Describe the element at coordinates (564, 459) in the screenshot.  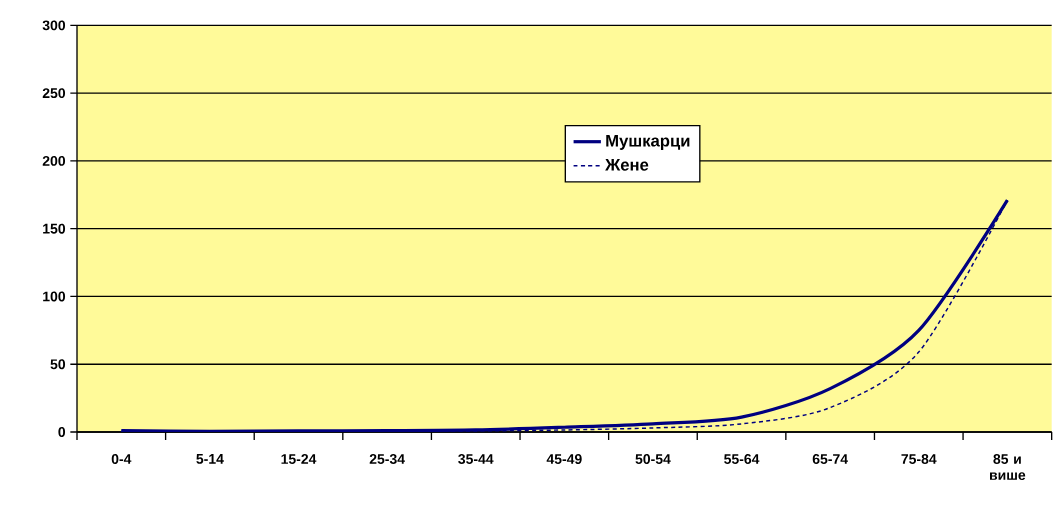
I see `x-tick-label: 45-49` at that location.